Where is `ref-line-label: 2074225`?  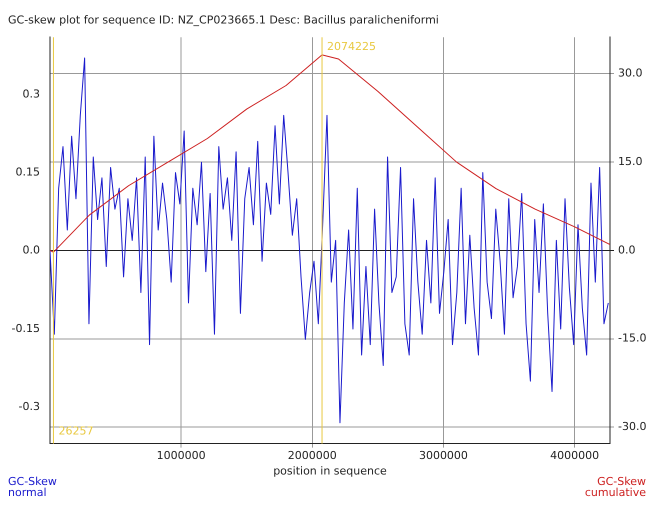
ref-line-label: 2074225 is located at coordinates (351, 47).